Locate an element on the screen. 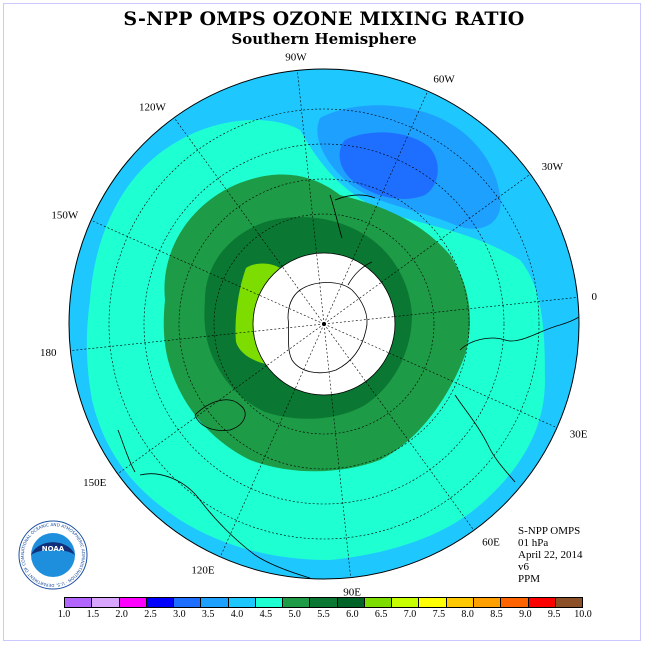 The image size is (648, 648). legend-tick-label: 3.0 is located at coordinates (179, 614).